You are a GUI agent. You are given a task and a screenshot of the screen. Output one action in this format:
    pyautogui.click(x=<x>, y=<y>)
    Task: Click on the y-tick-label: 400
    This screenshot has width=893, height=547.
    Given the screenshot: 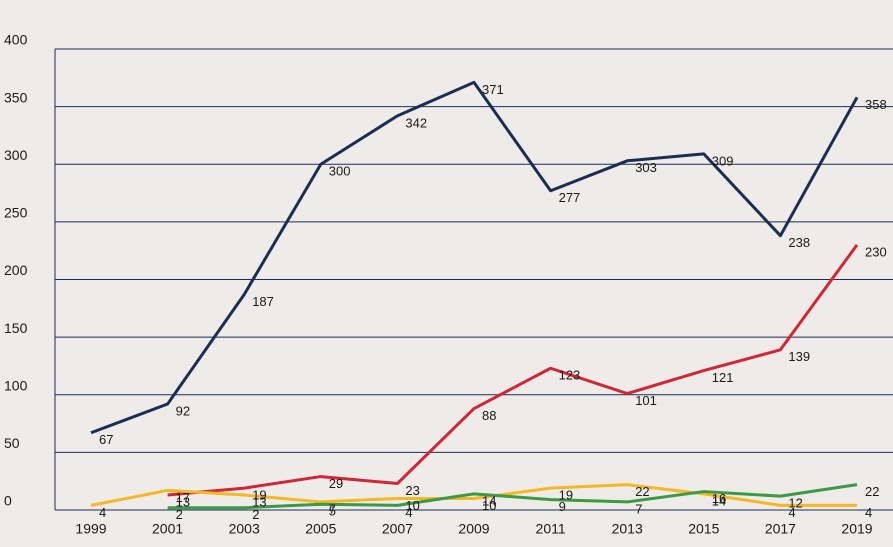 What is the action you would take?
    pyautogui.click(x=16, y=40)
    